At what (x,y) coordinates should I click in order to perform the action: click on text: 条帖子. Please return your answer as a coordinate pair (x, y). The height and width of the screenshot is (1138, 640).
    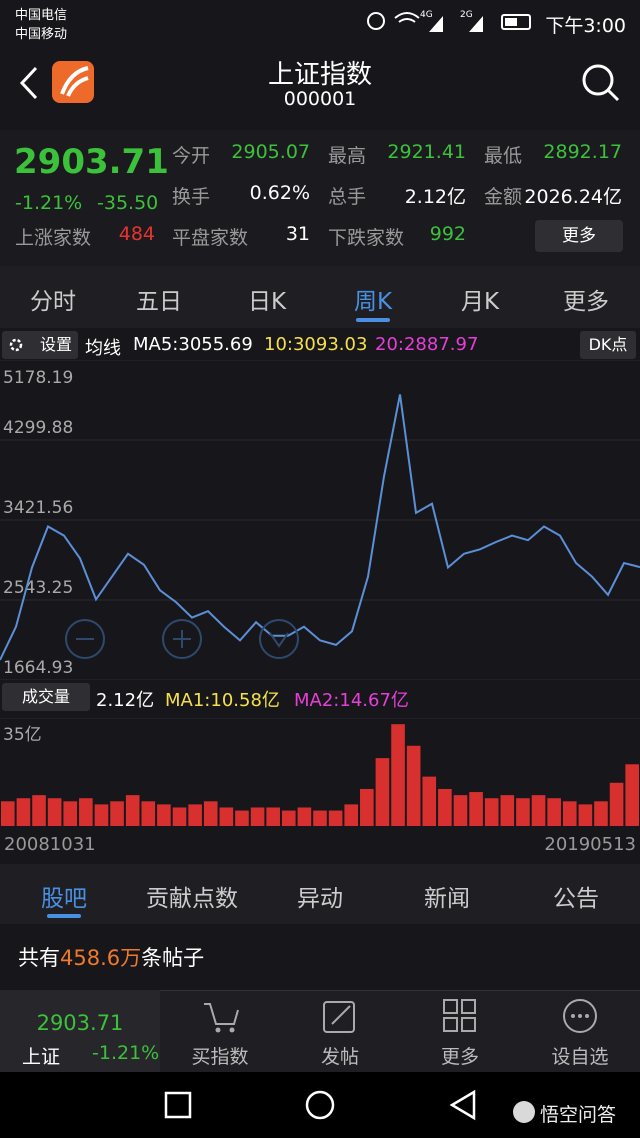
    Looking at the image, I should click on (173, 958).